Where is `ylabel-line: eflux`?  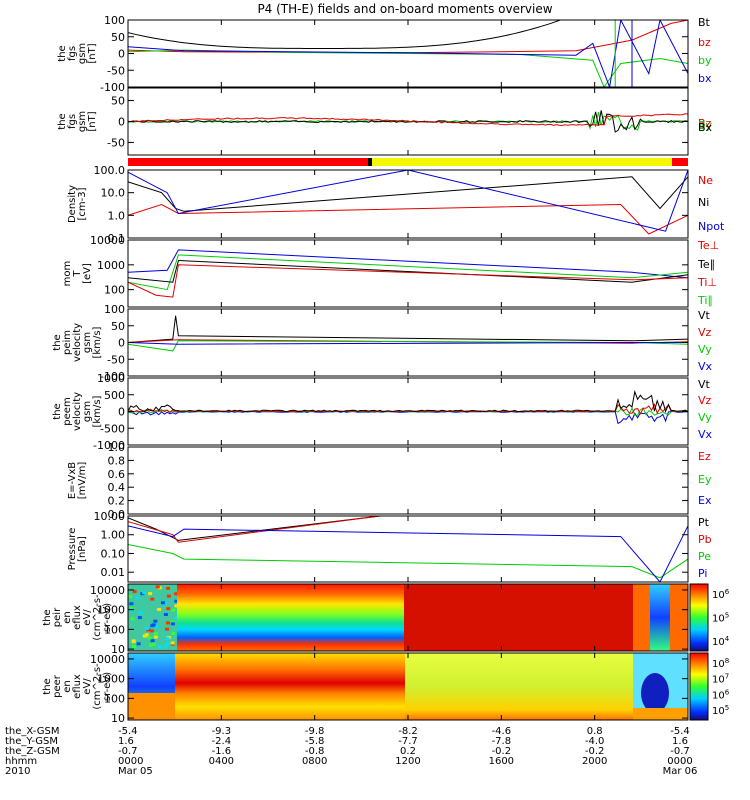 ylabel-line: eflux is located at coordinates (77, 686).